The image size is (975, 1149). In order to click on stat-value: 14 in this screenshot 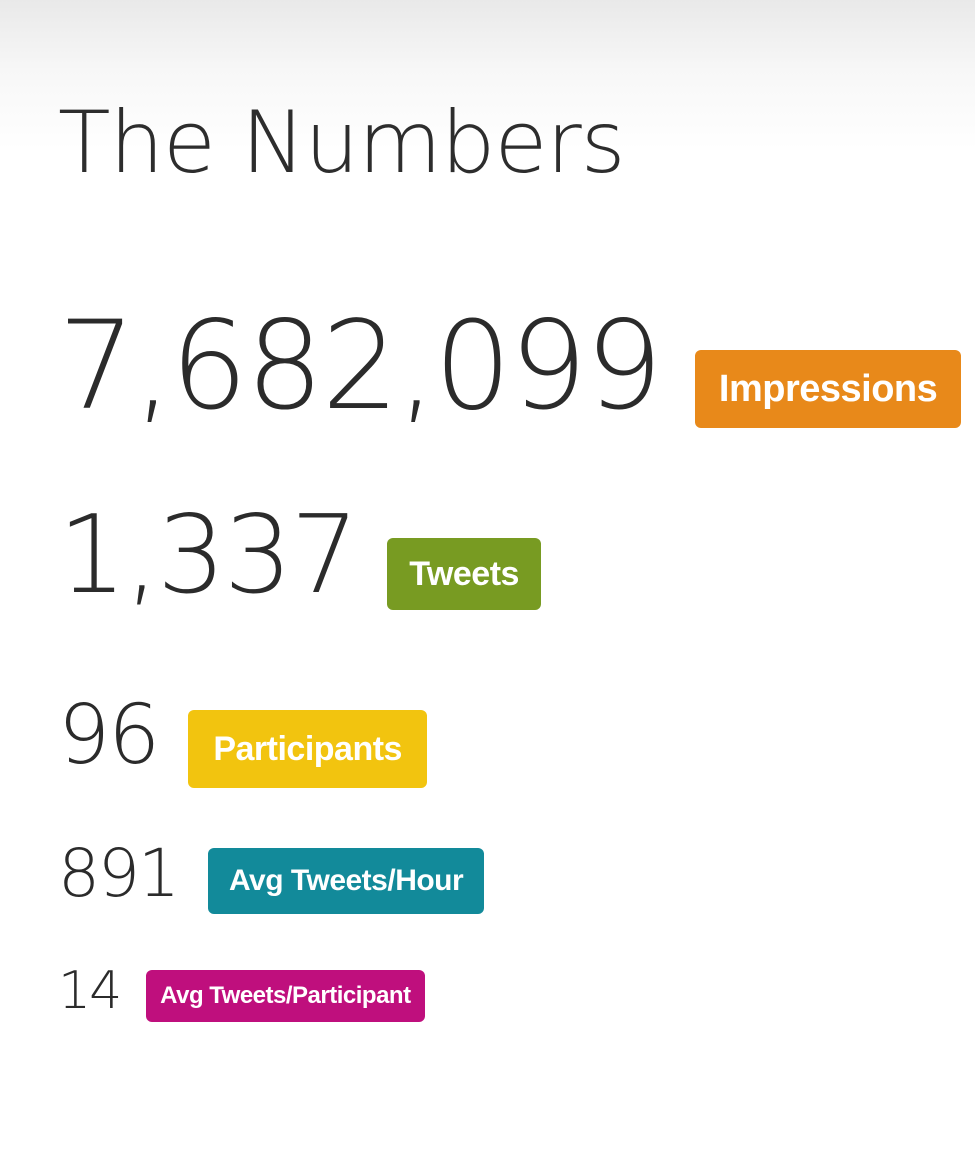, I will do `click(90, 991)`.